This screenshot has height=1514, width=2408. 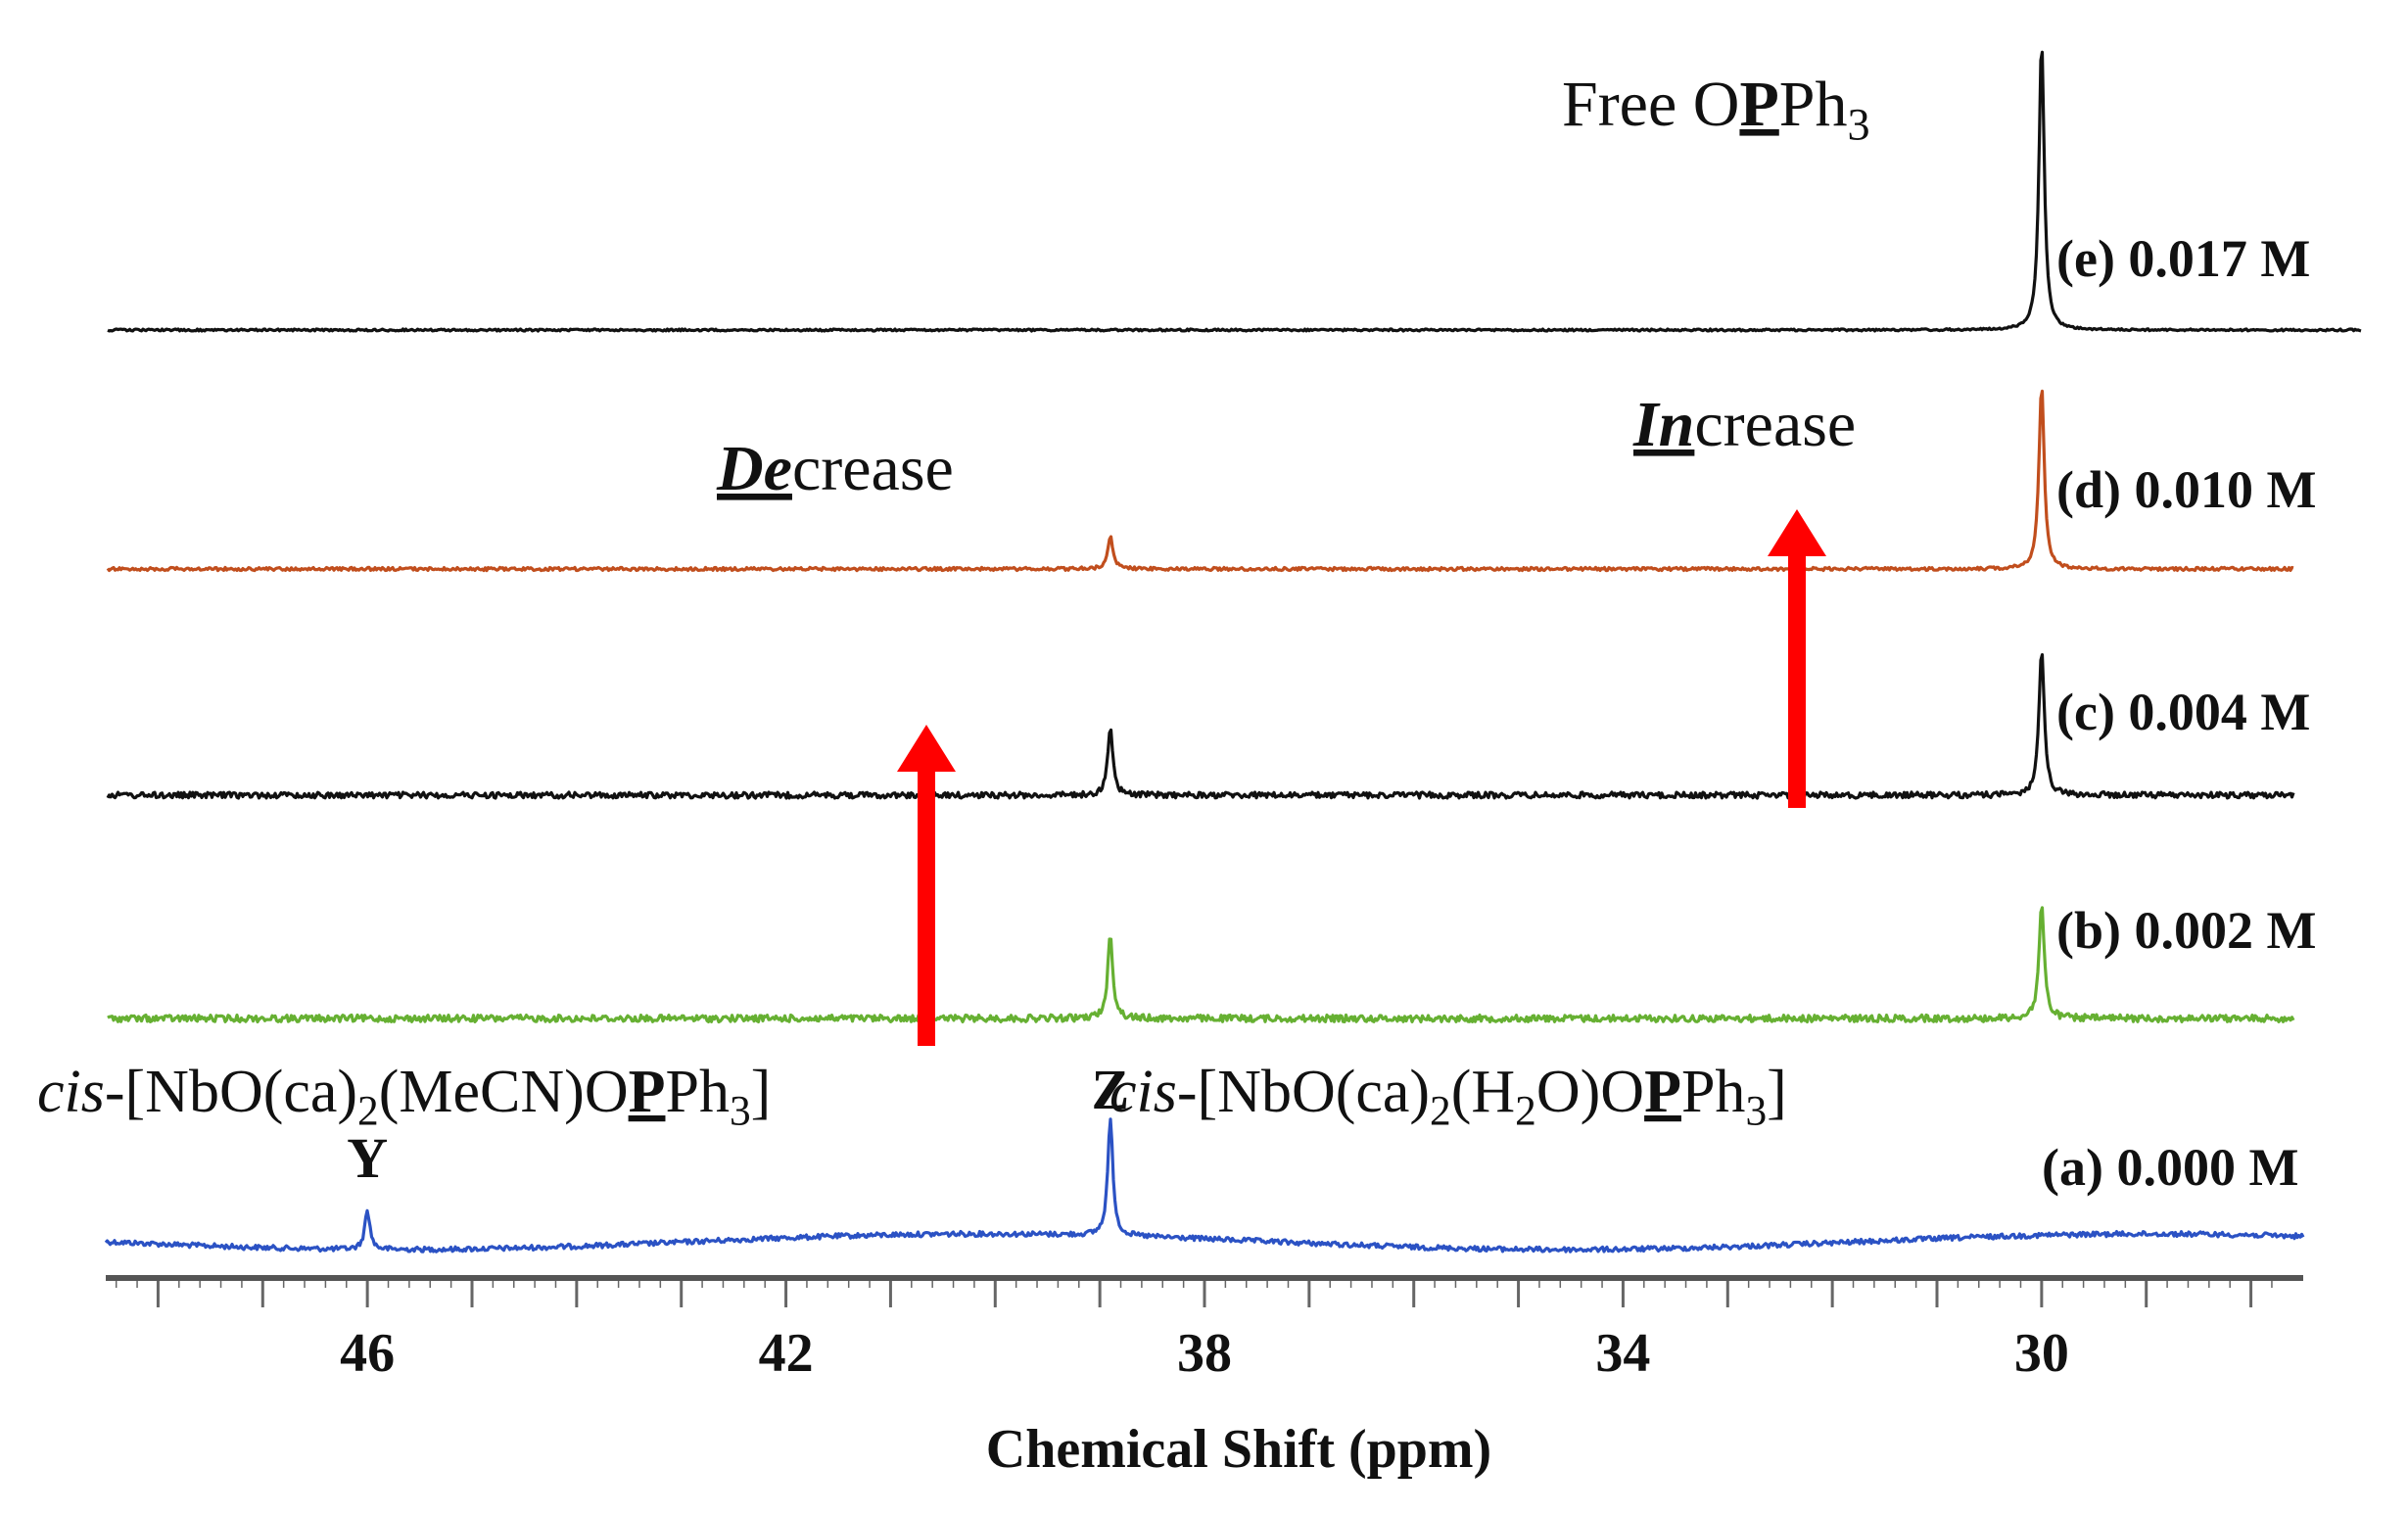 I want to click on decrease-label: Decrease, so click(x=835, y=469).